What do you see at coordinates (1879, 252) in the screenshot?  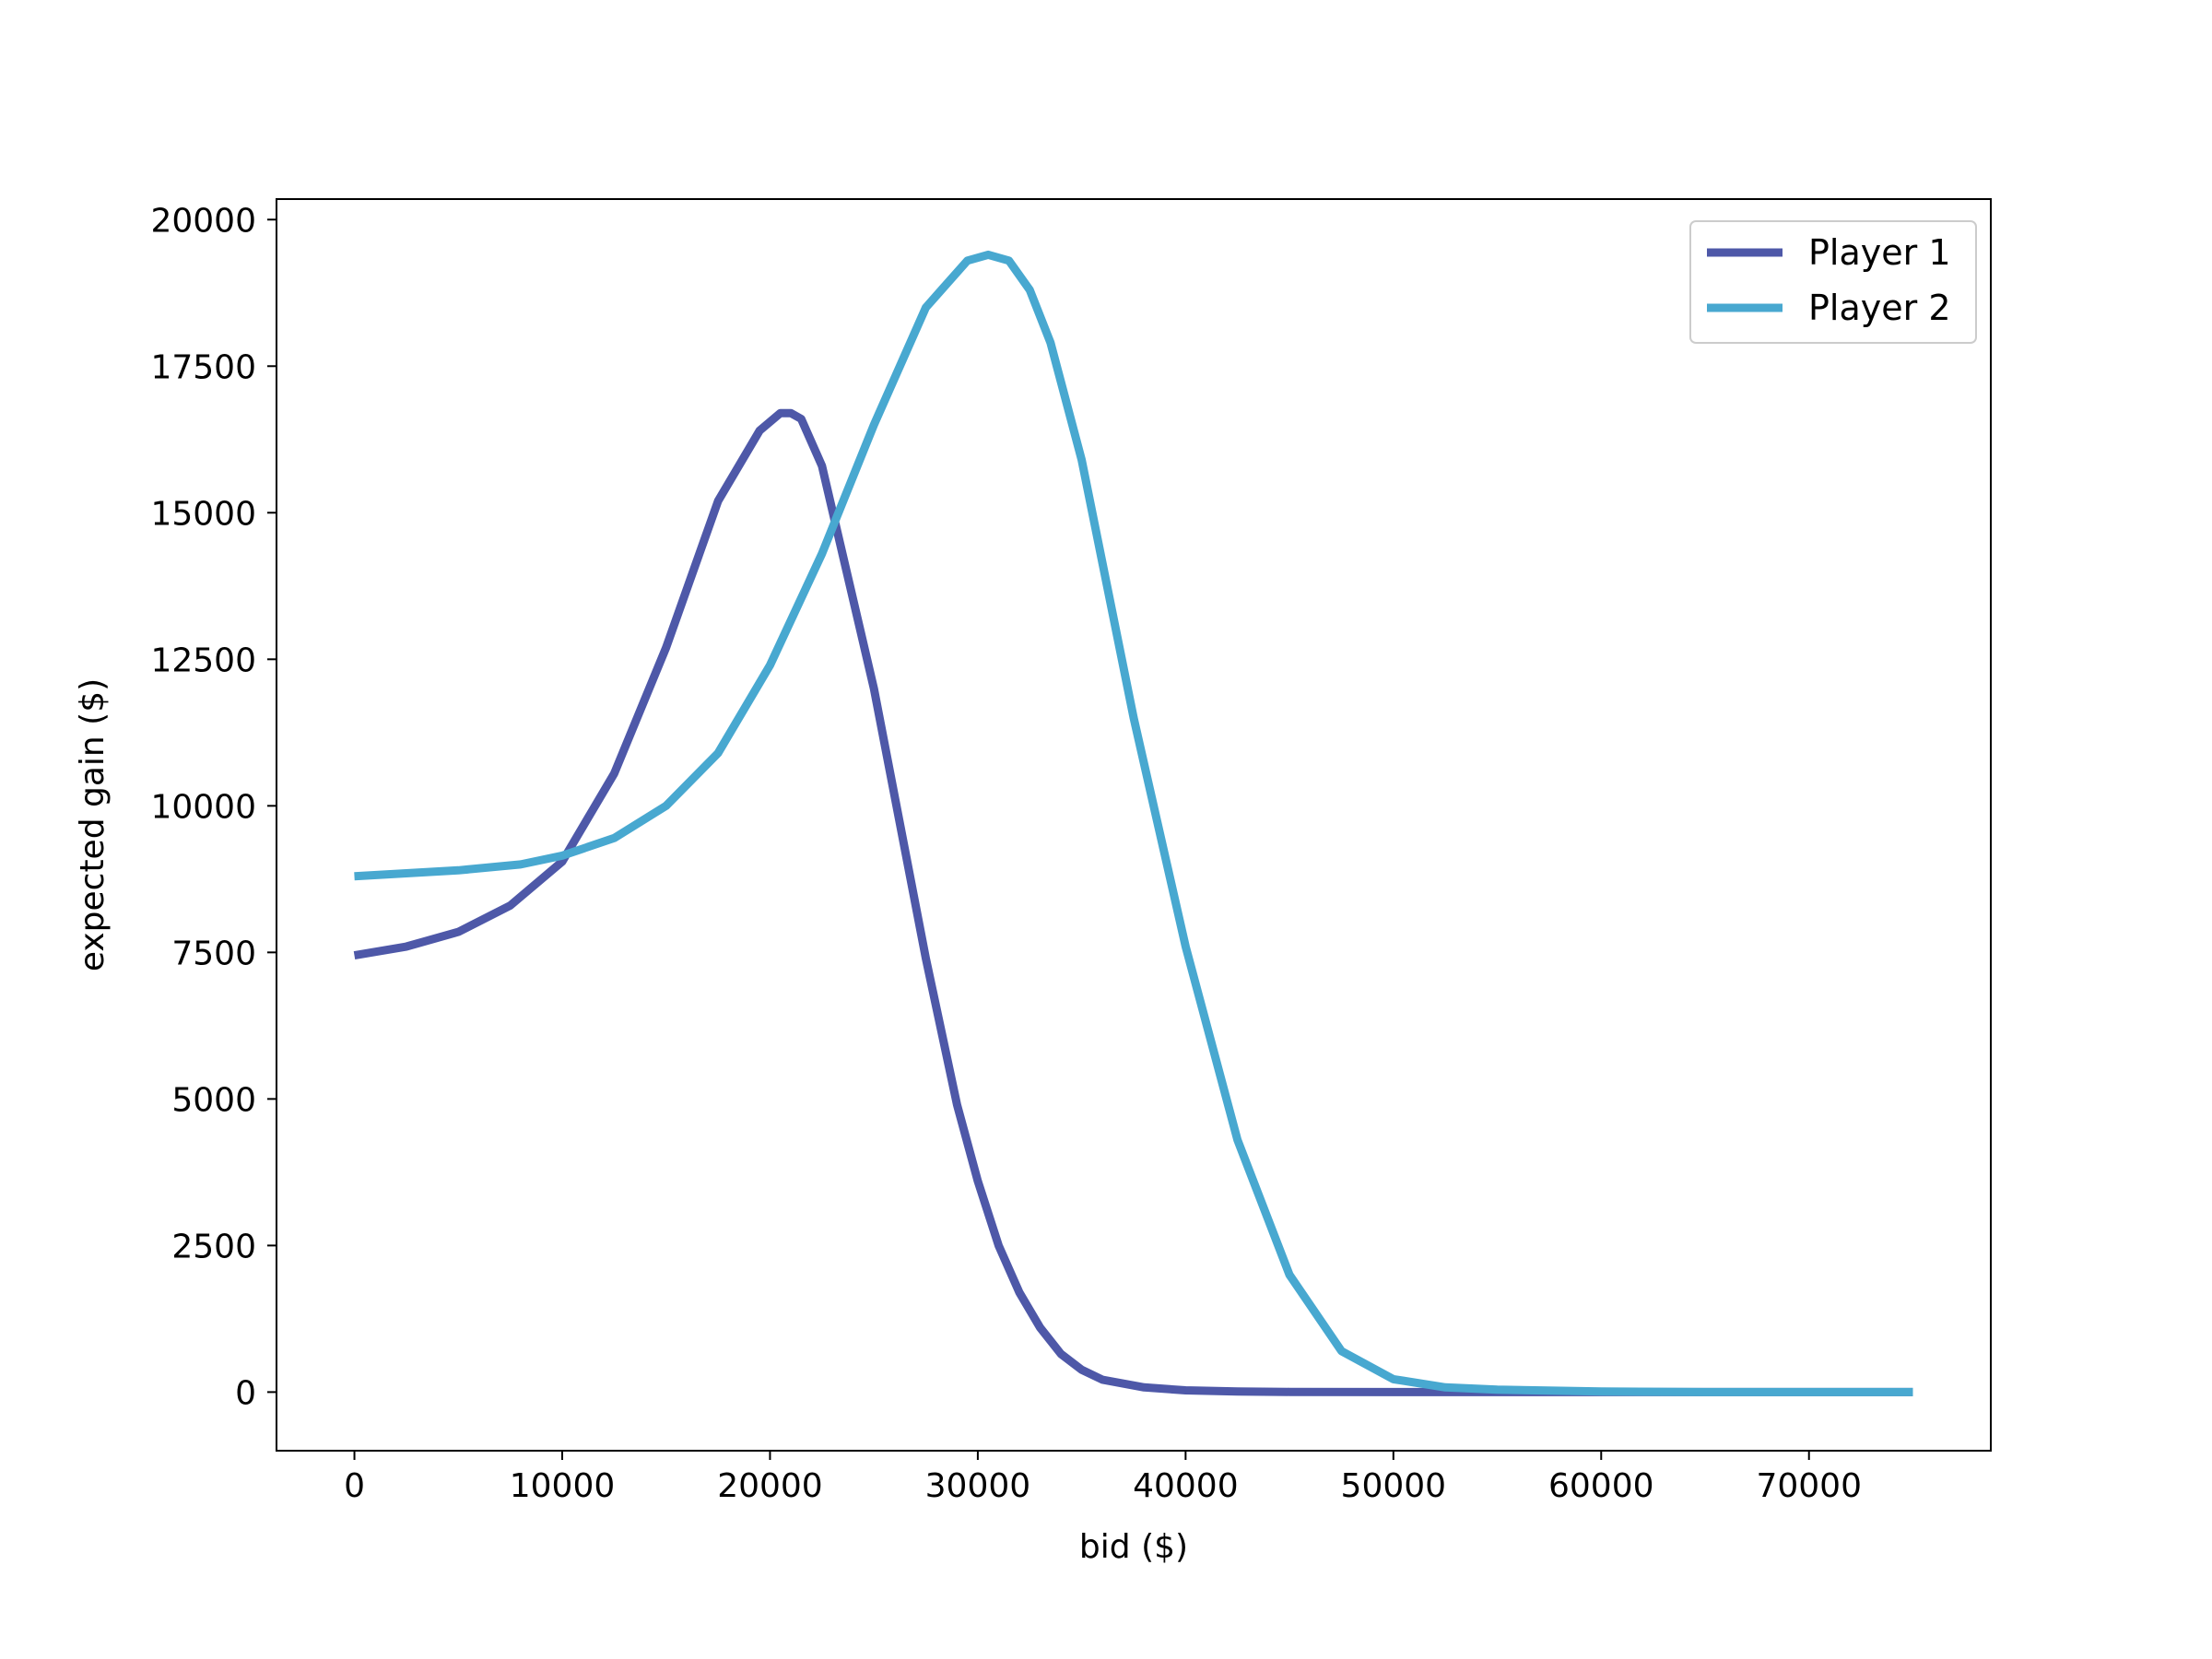 I see `legend-label-player-1: Player 1` at bounding box center [1879, 252].